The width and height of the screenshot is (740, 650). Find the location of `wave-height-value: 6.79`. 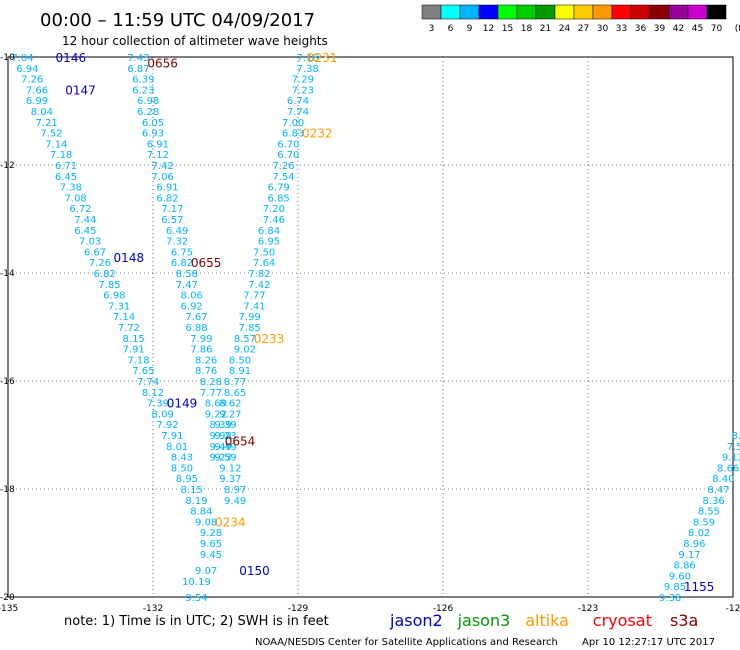

wave-height-value: 6.79 is located at coordinates (279, 188).